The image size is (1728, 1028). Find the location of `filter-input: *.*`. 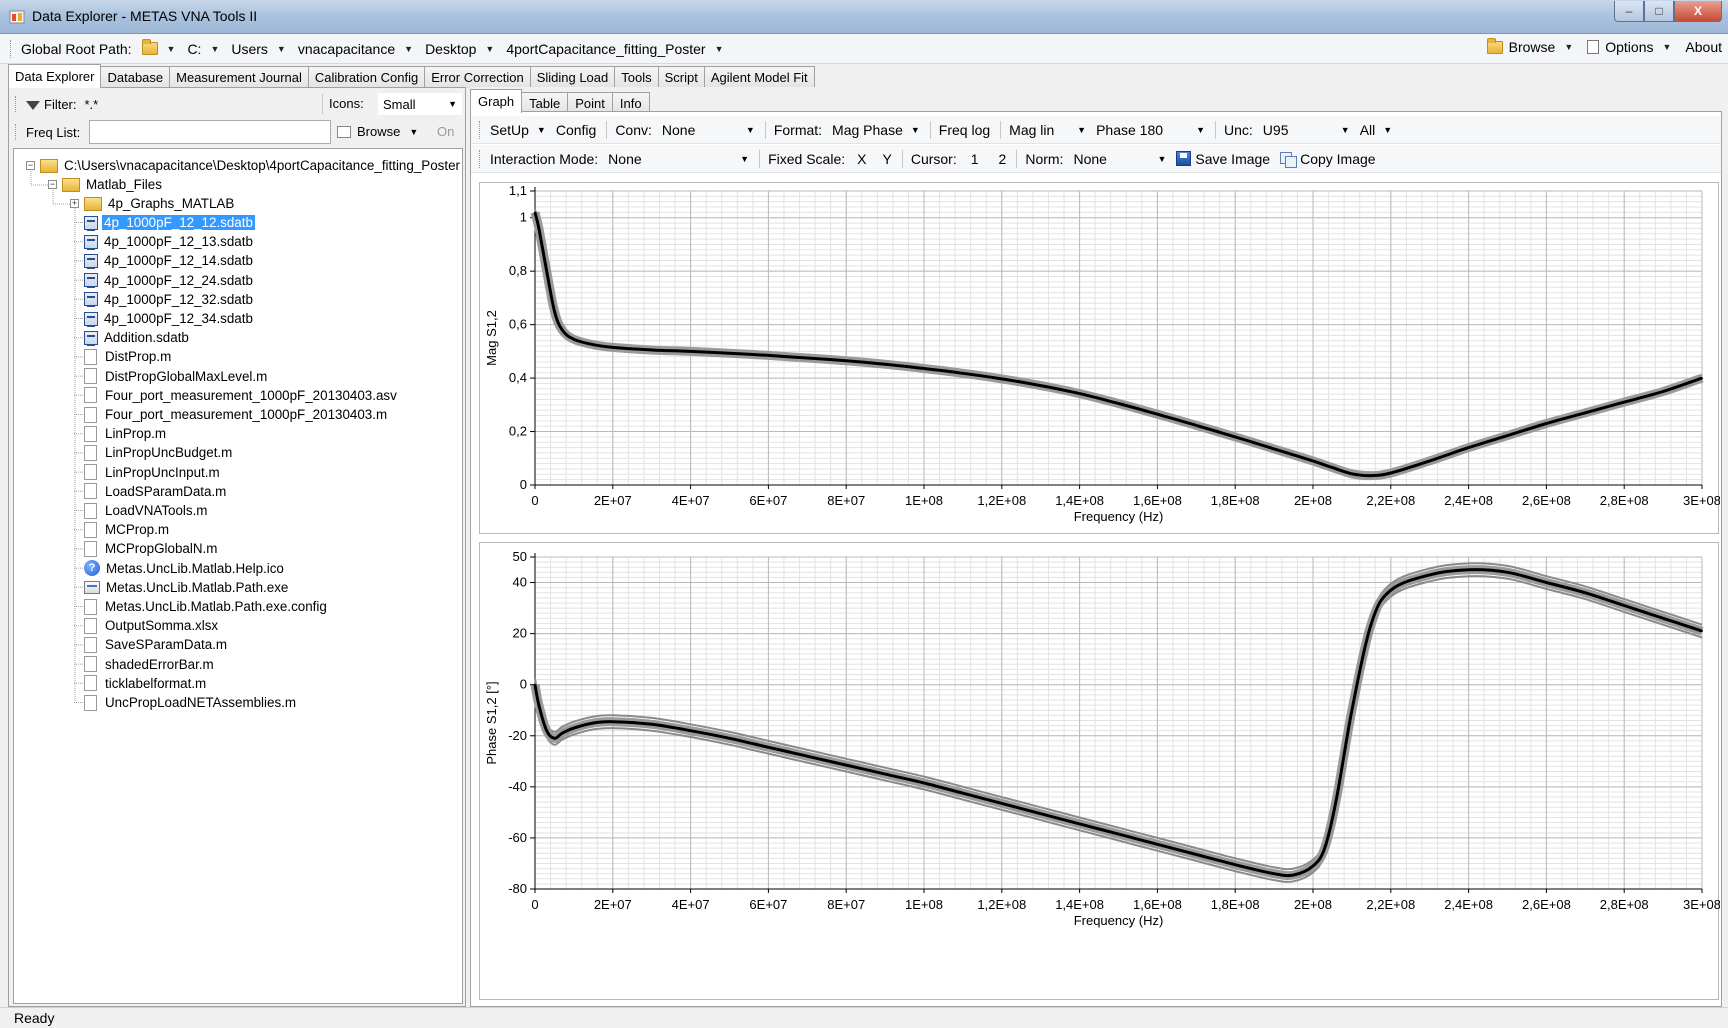

filter-input: *.* is located at coordinates (91, 104).